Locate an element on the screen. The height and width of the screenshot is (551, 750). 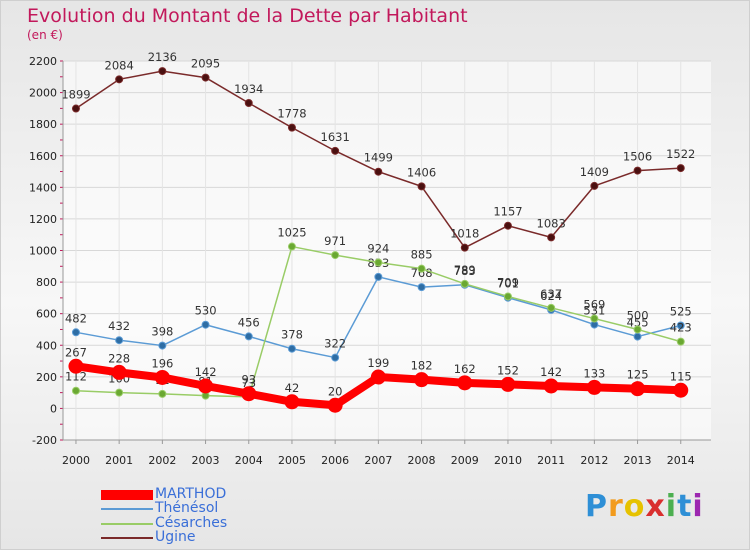
data-label: 624 is located at coordinates (551, 296).